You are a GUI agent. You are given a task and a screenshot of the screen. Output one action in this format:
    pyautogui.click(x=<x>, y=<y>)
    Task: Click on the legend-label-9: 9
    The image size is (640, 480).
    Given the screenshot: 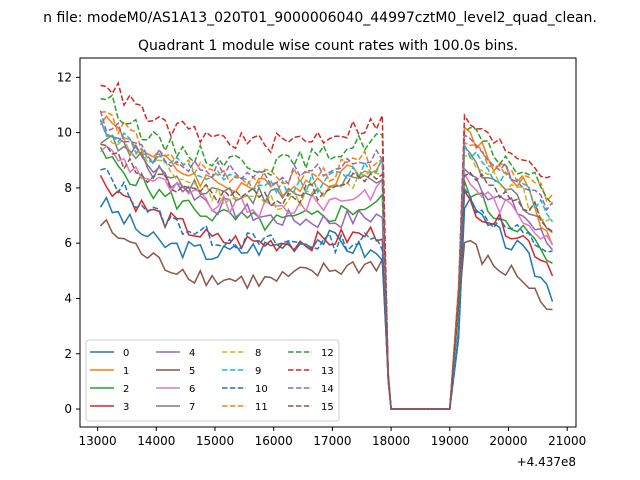 What is the action you would take?
    pyautogui.click(x=258, y=371)
    